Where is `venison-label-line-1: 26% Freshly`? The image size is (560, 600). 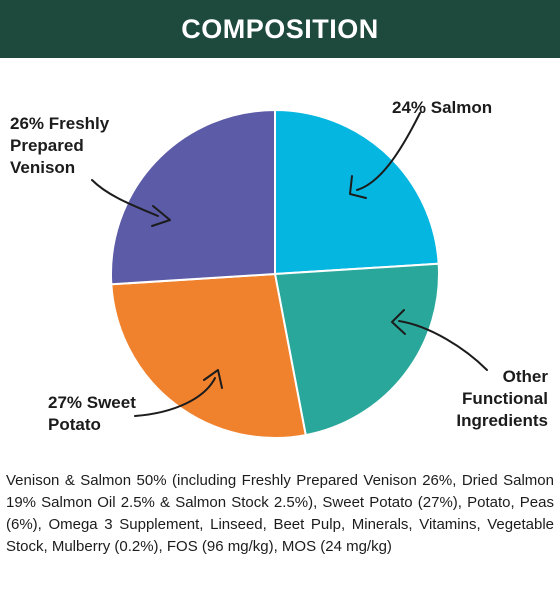 venison-label-line-1: 26% Freshly is located at coordinates (60, 123).